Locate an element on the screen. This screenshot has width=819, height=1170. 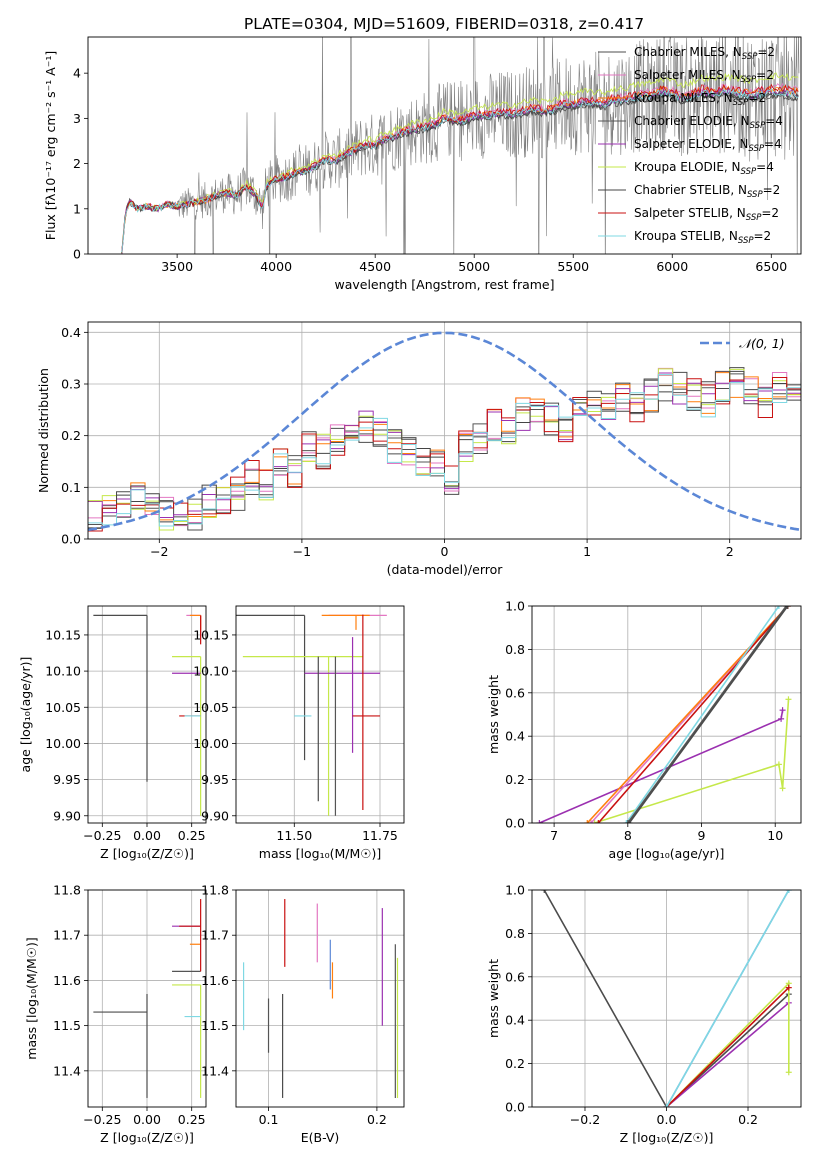
age_vs_mass-plot is located at coordinates (311, 715).